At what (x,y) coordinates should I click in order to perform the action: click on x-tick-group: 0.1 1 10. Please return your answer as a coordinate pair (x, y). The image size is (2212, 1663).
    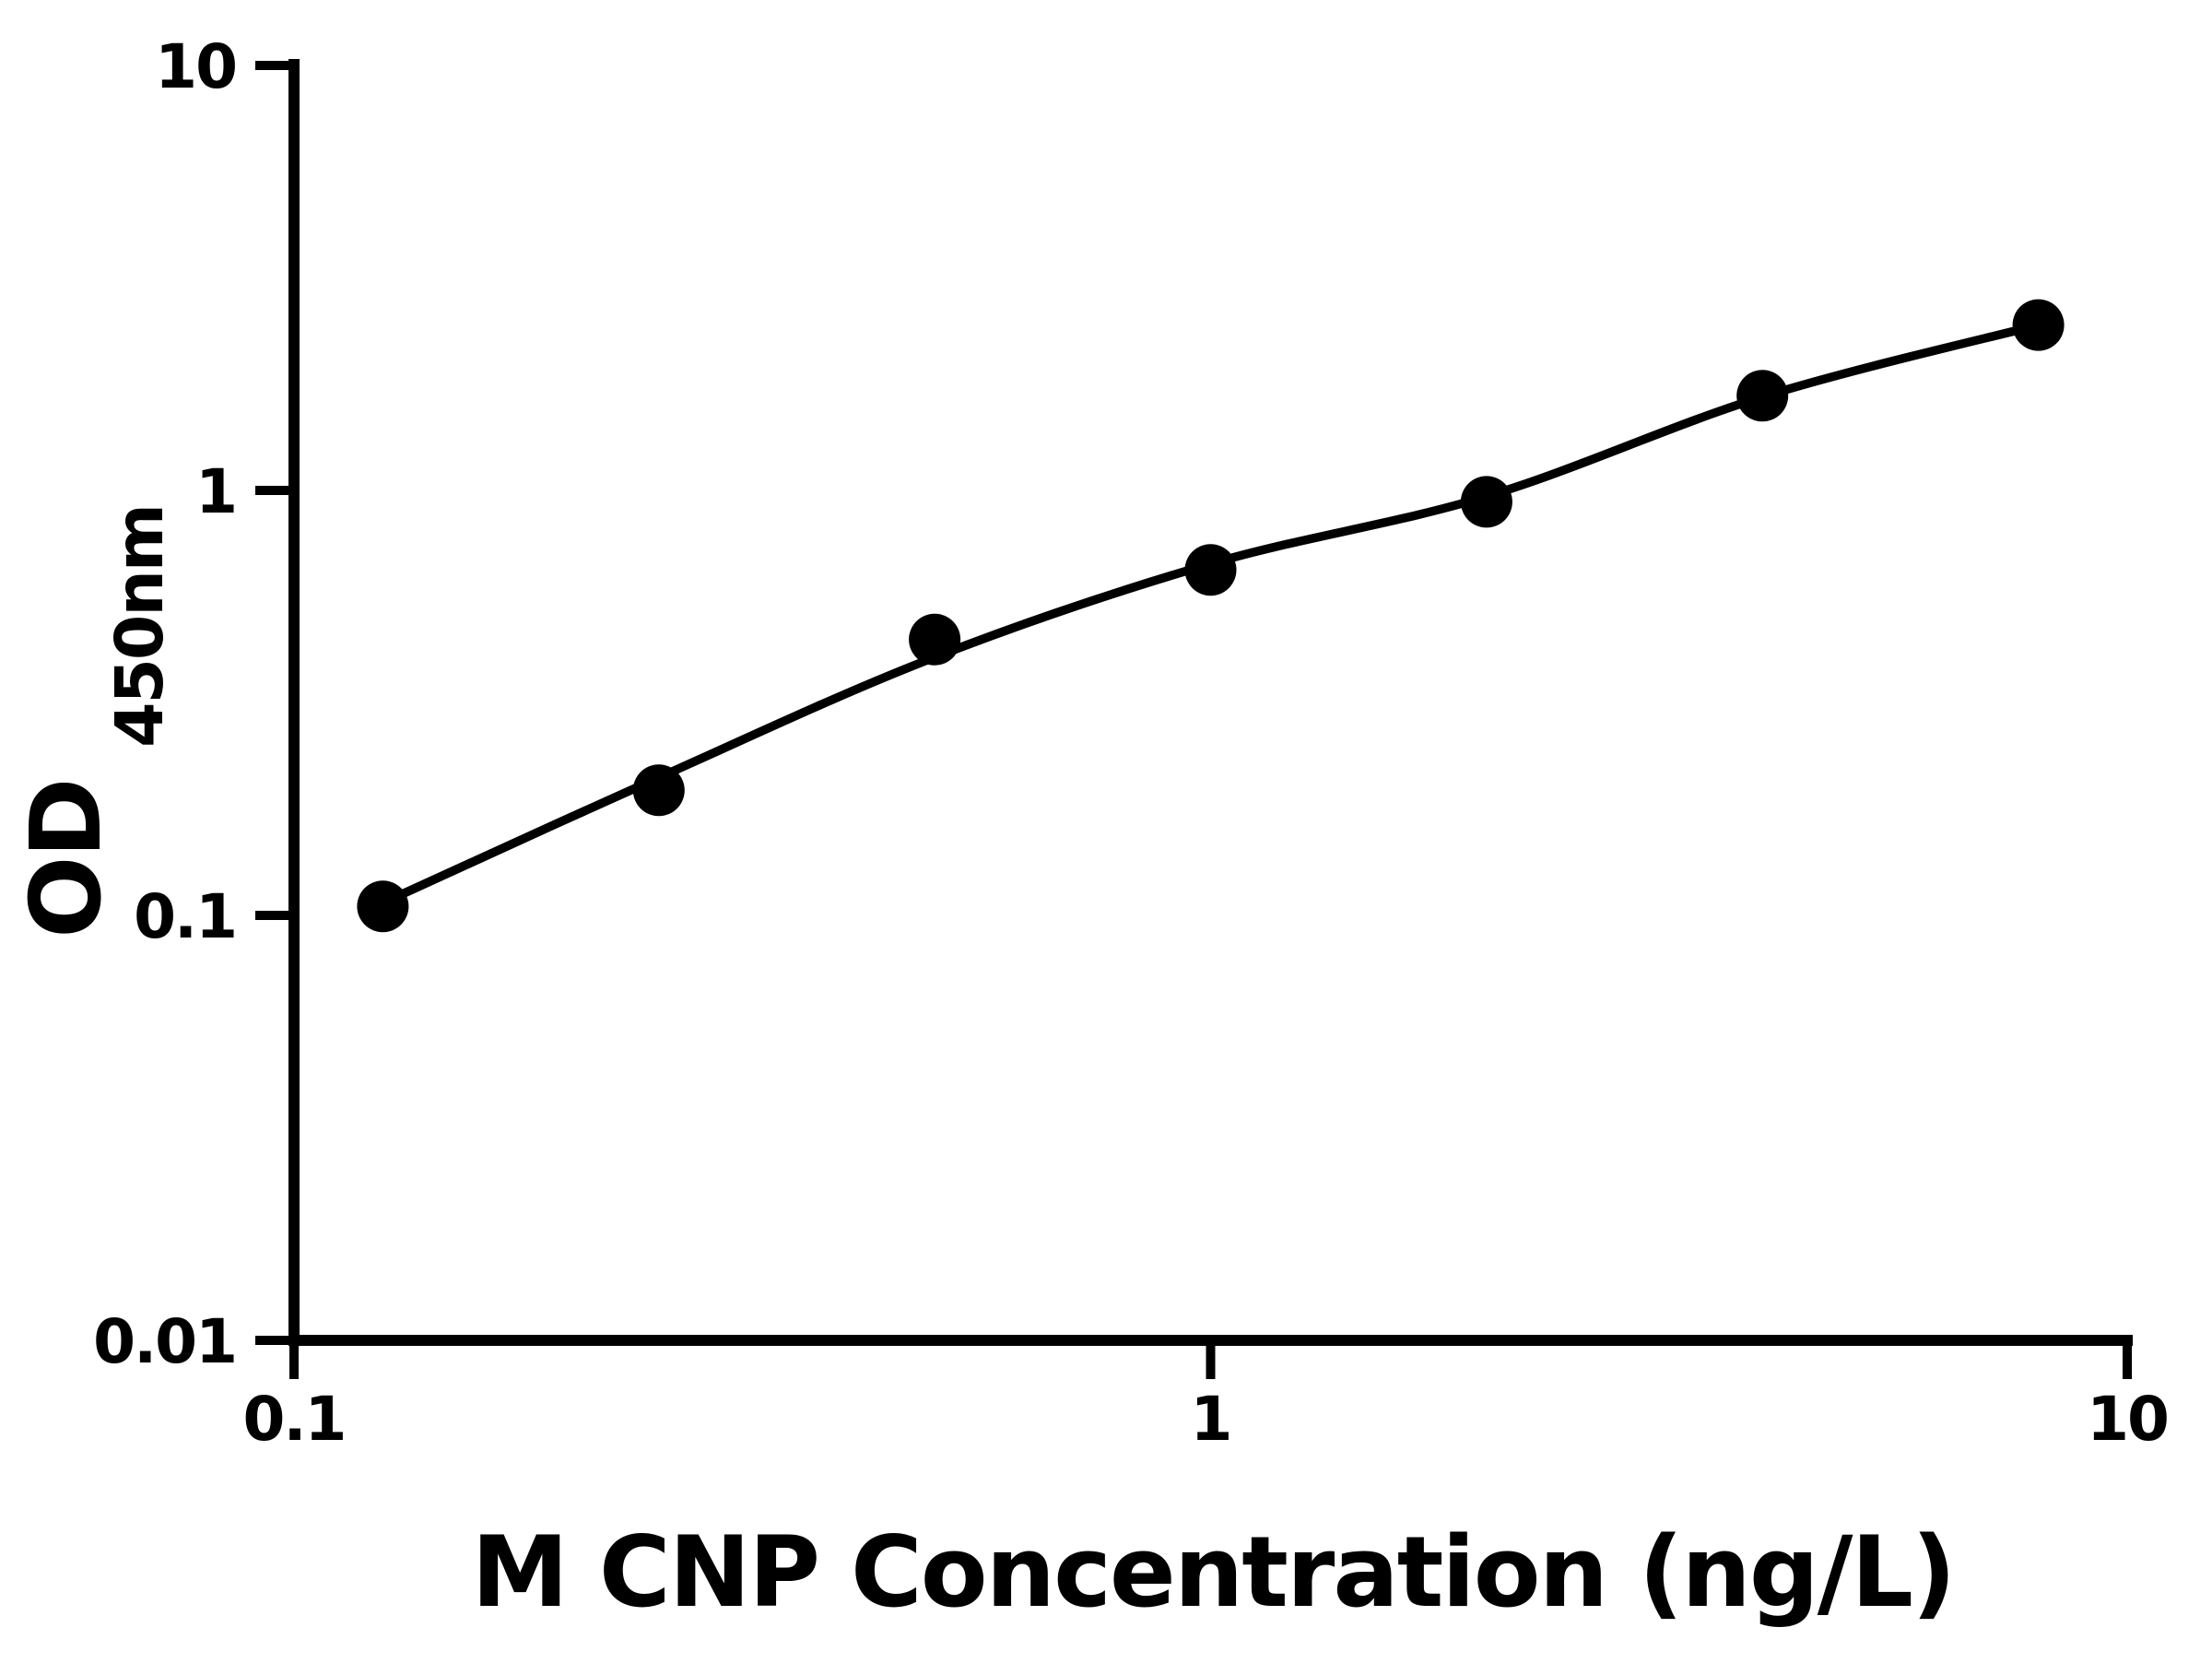
    Looking at the image, I should click on (1206, 1397).